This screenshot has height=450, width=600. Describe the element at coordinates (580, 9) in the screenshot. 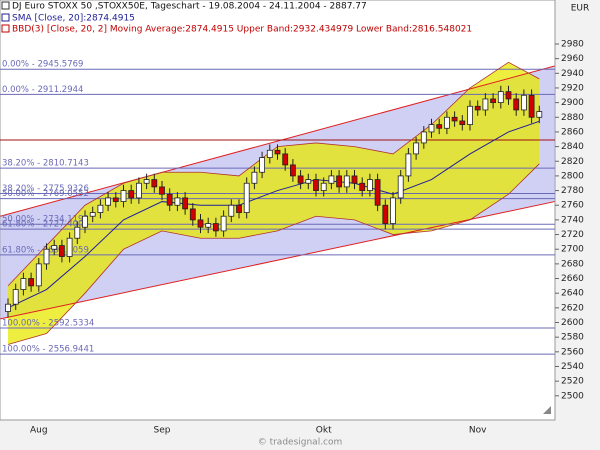

I see `currency-label: EUR` at that location.